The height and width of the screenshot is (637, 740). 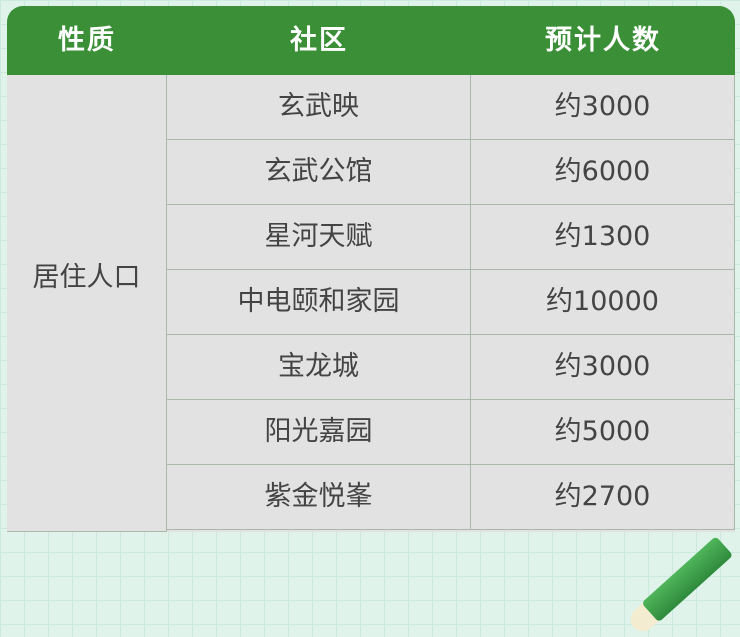 I want to click on count-cell: 约10000, so click(x=603, y=302).